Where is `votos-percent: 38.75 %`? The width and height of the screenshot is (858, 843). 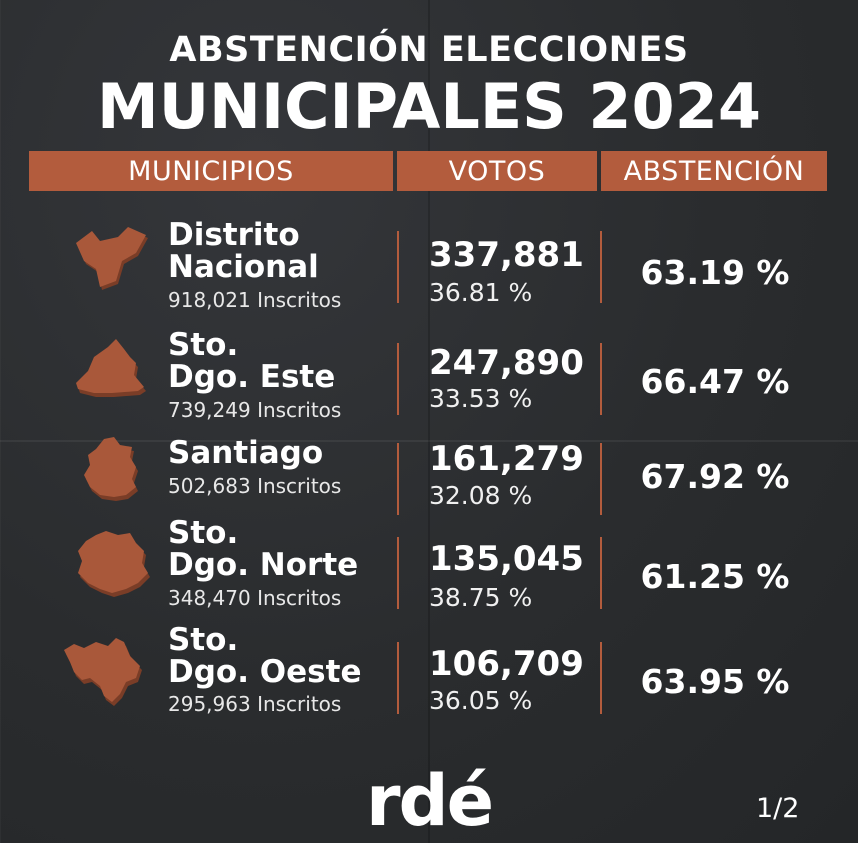
votos-percent: 38.75 % is located at coordinates (481, 597).